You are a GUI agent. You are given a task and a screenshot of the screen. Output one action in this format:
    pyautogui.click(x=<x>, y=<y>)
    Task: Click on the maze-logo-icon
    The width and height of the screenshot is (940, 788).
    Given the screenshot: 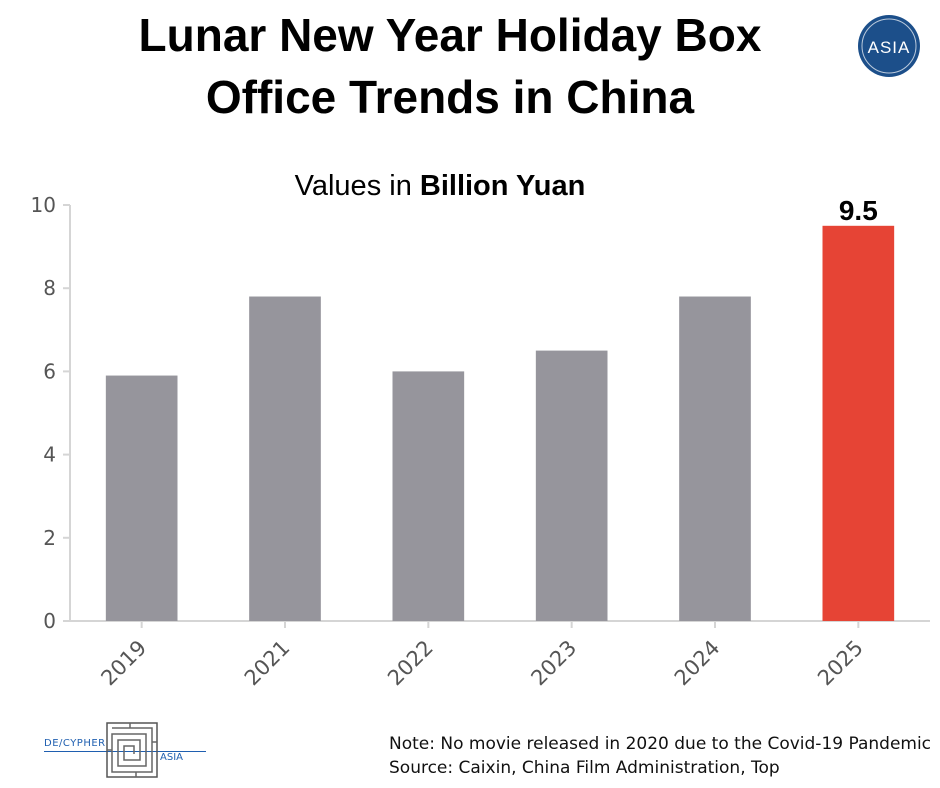 What is the action you would take?
    pyautogui.click(x=132, y=750)
    